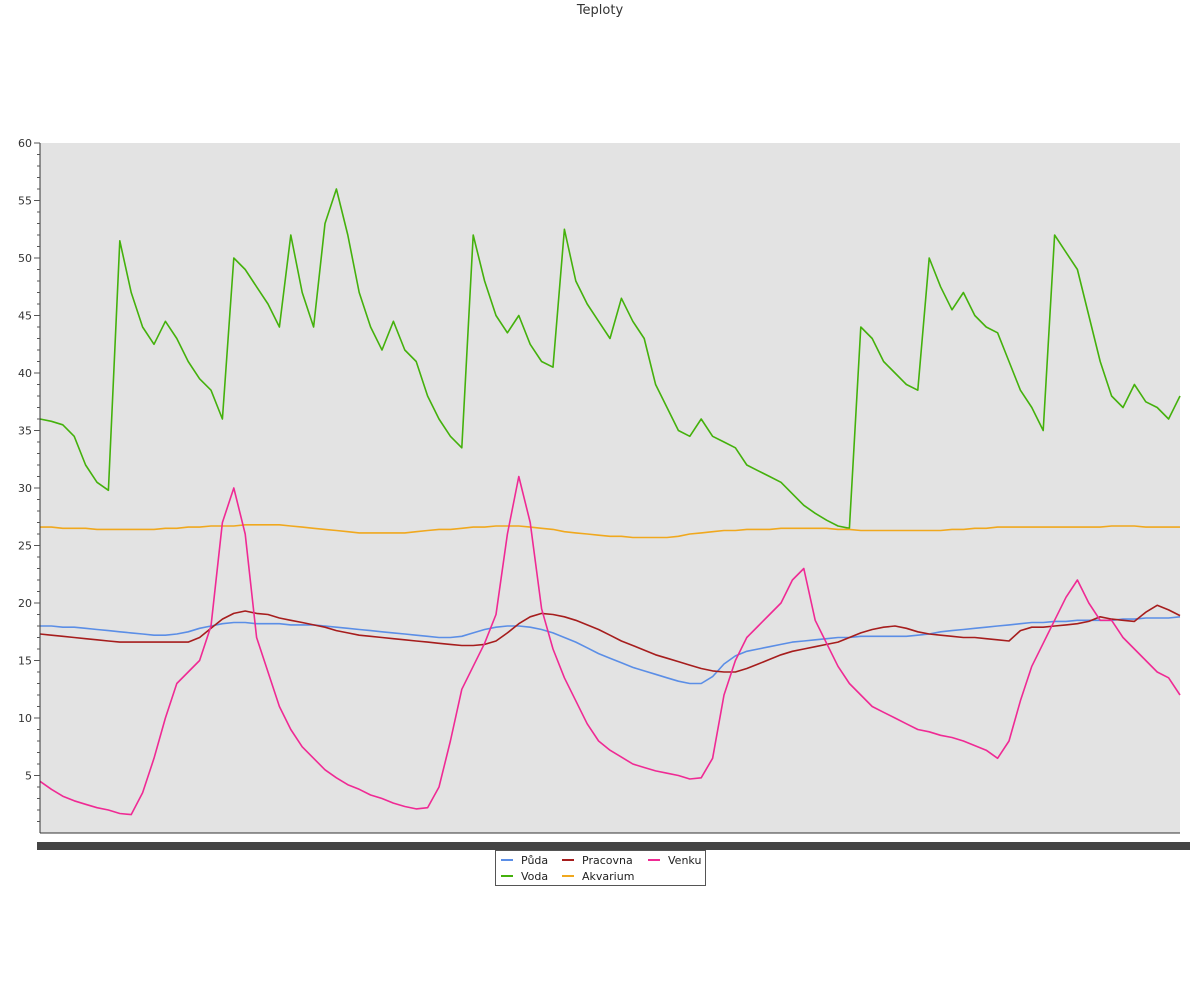 The image size is (1200, 1000). Describe the element at coordinates (25, 258) in the screenshot. I see `y-tick-label: 50` at that location.